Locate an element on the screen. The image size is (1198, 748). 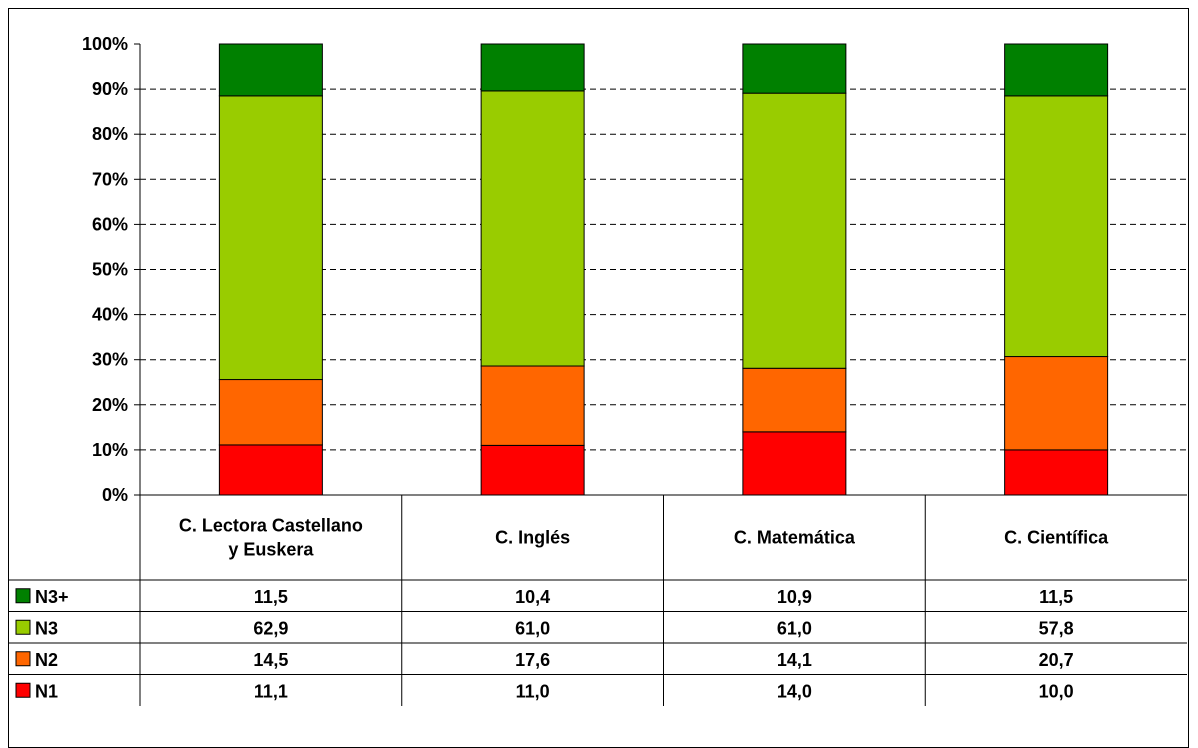
legend-key-n3plus is located at coordinates (23, 596).